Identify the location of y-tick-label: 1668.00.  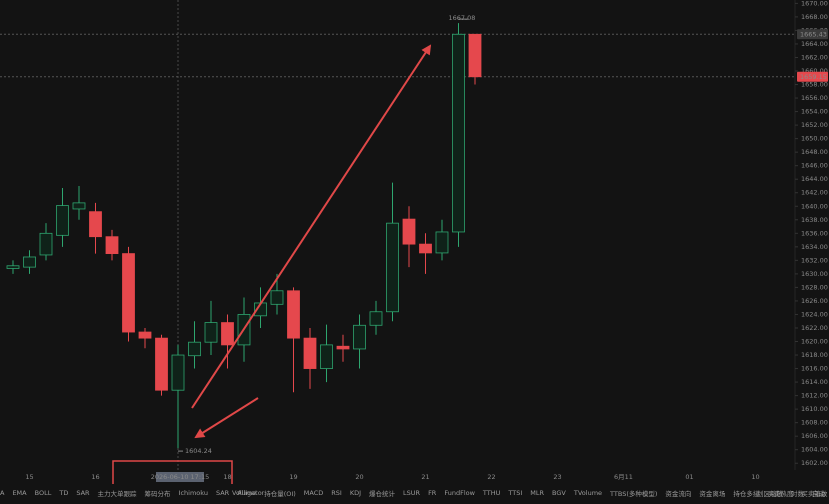
(814, 17).